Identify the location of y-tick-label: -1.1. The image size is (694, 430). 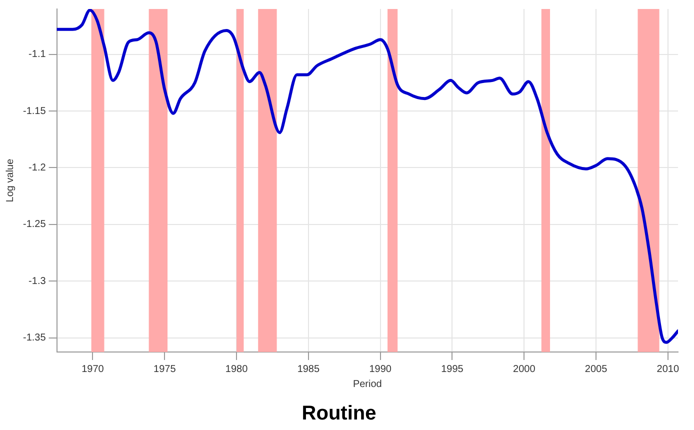
(37, 54).